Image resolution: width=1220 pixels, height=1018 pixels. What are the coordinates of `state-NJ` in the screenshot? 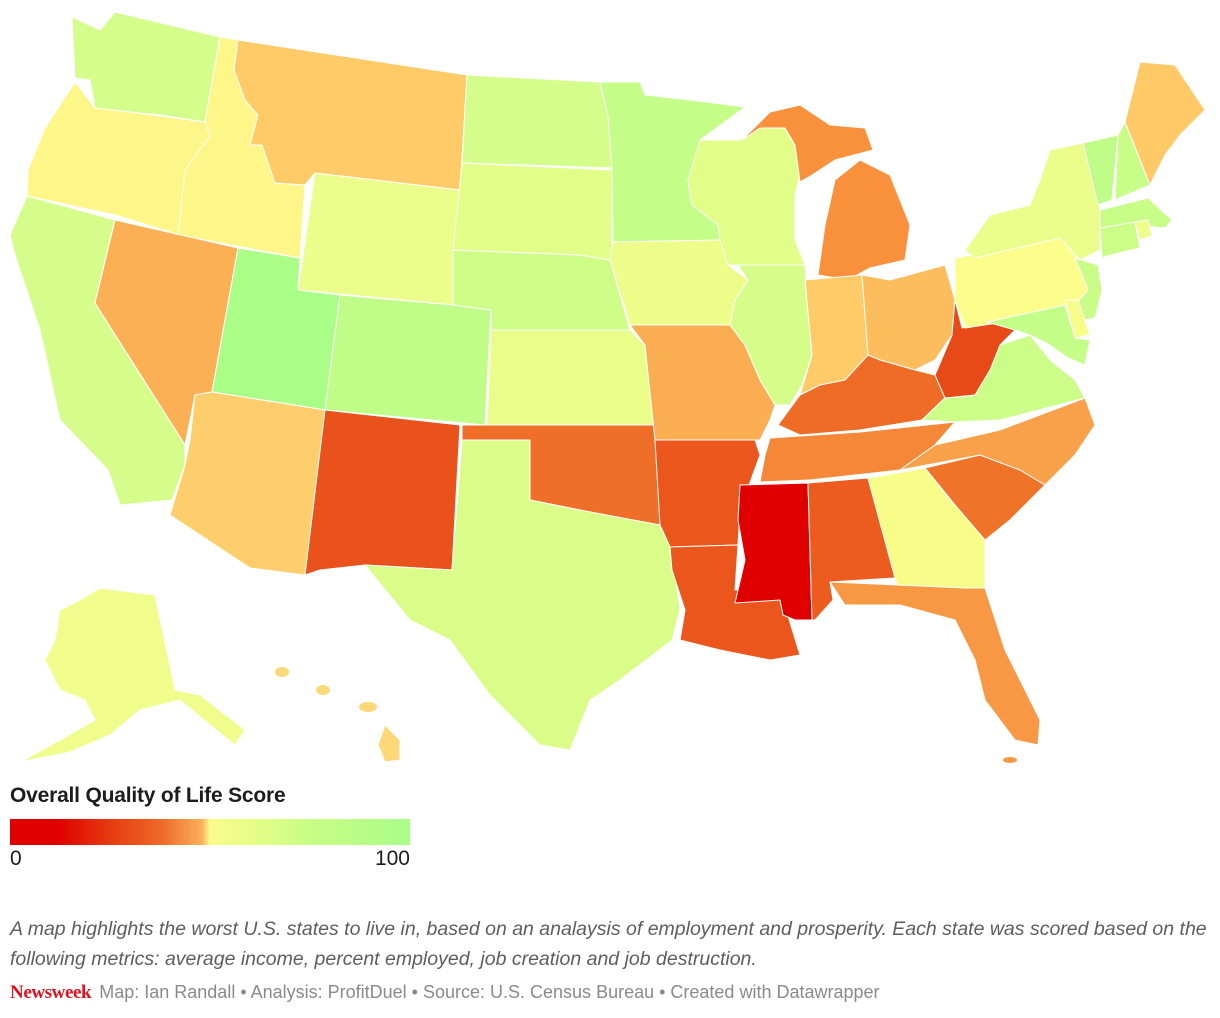 It's located at (1088, 289).